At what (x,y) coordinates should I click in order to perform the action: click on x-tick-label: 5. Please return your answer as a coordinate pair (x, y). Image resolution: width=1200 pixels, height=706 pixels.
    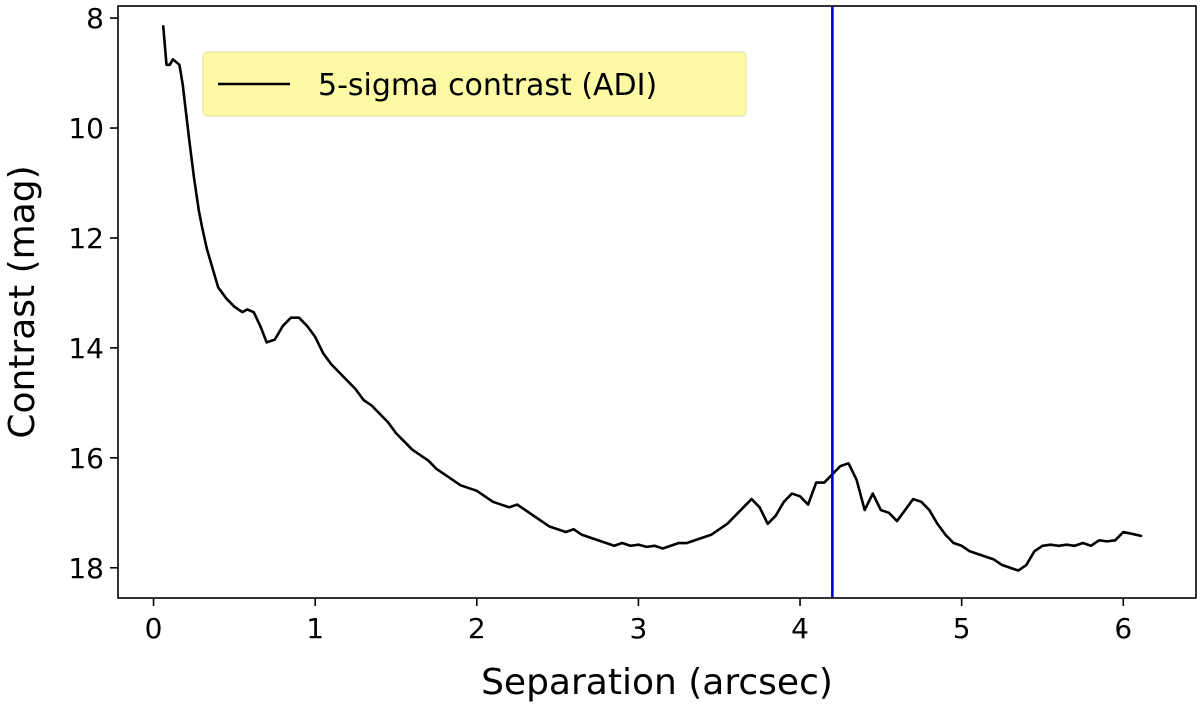
    Looking at the image, I should click on (962, 628).